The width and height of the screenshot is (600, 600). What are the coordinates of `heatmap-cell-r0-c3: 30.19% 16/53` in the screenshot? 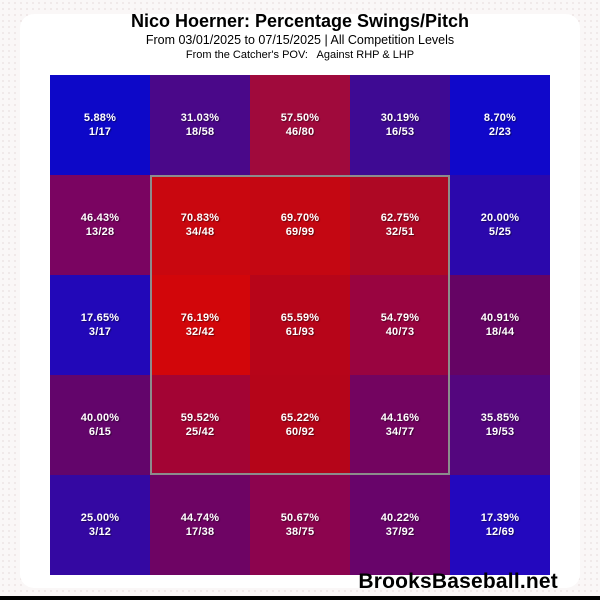 It's located at (400, 125).